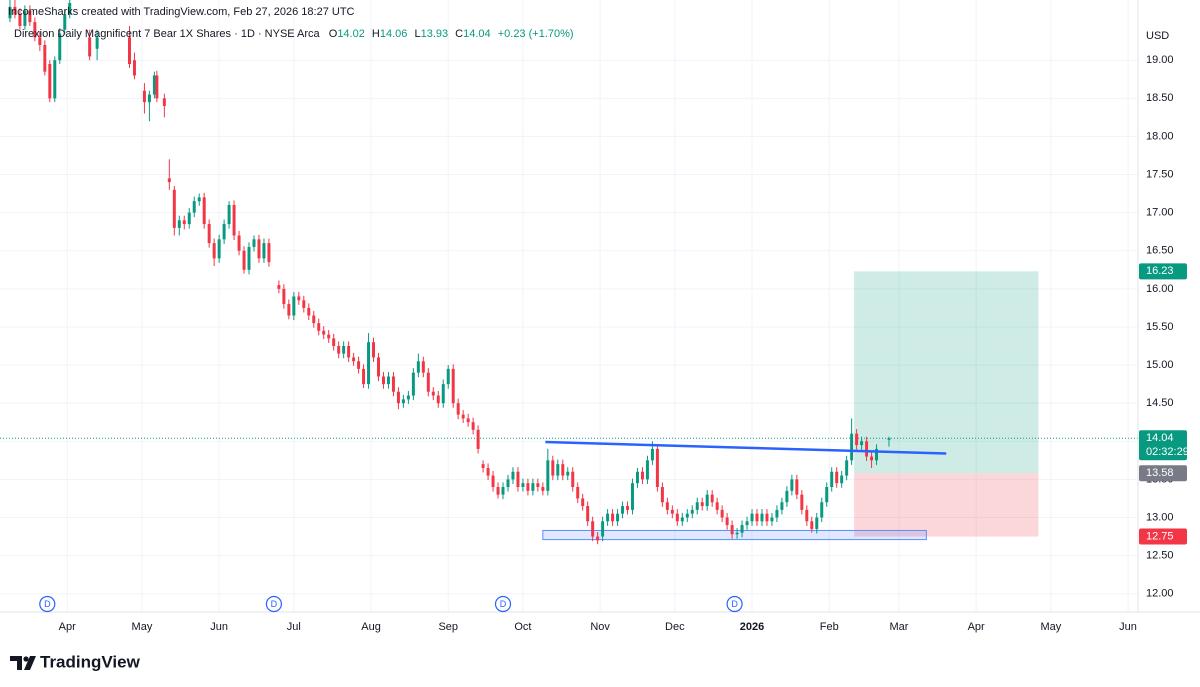 Image resolution: width=1200 pixels, height=687 pixels. What do you see at coordinates (1160, 438) in the screenshot?
I see `price-badge-label: 14.04` at bounding box center [1160, 438].